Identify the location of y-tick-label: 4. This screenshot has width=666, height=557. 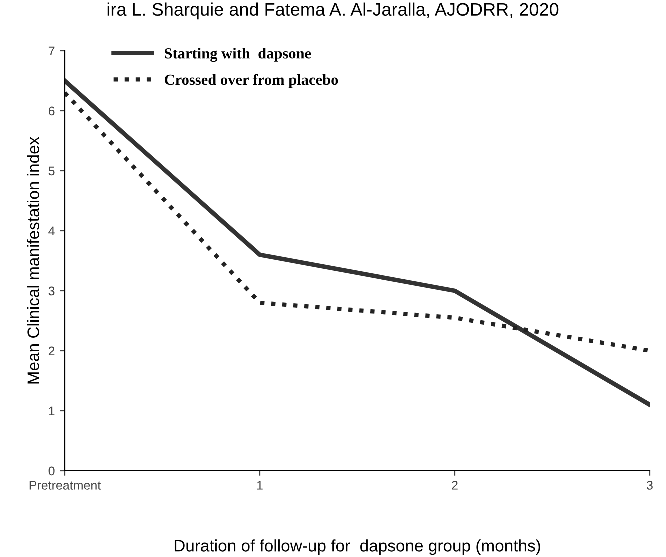
(51, 231).